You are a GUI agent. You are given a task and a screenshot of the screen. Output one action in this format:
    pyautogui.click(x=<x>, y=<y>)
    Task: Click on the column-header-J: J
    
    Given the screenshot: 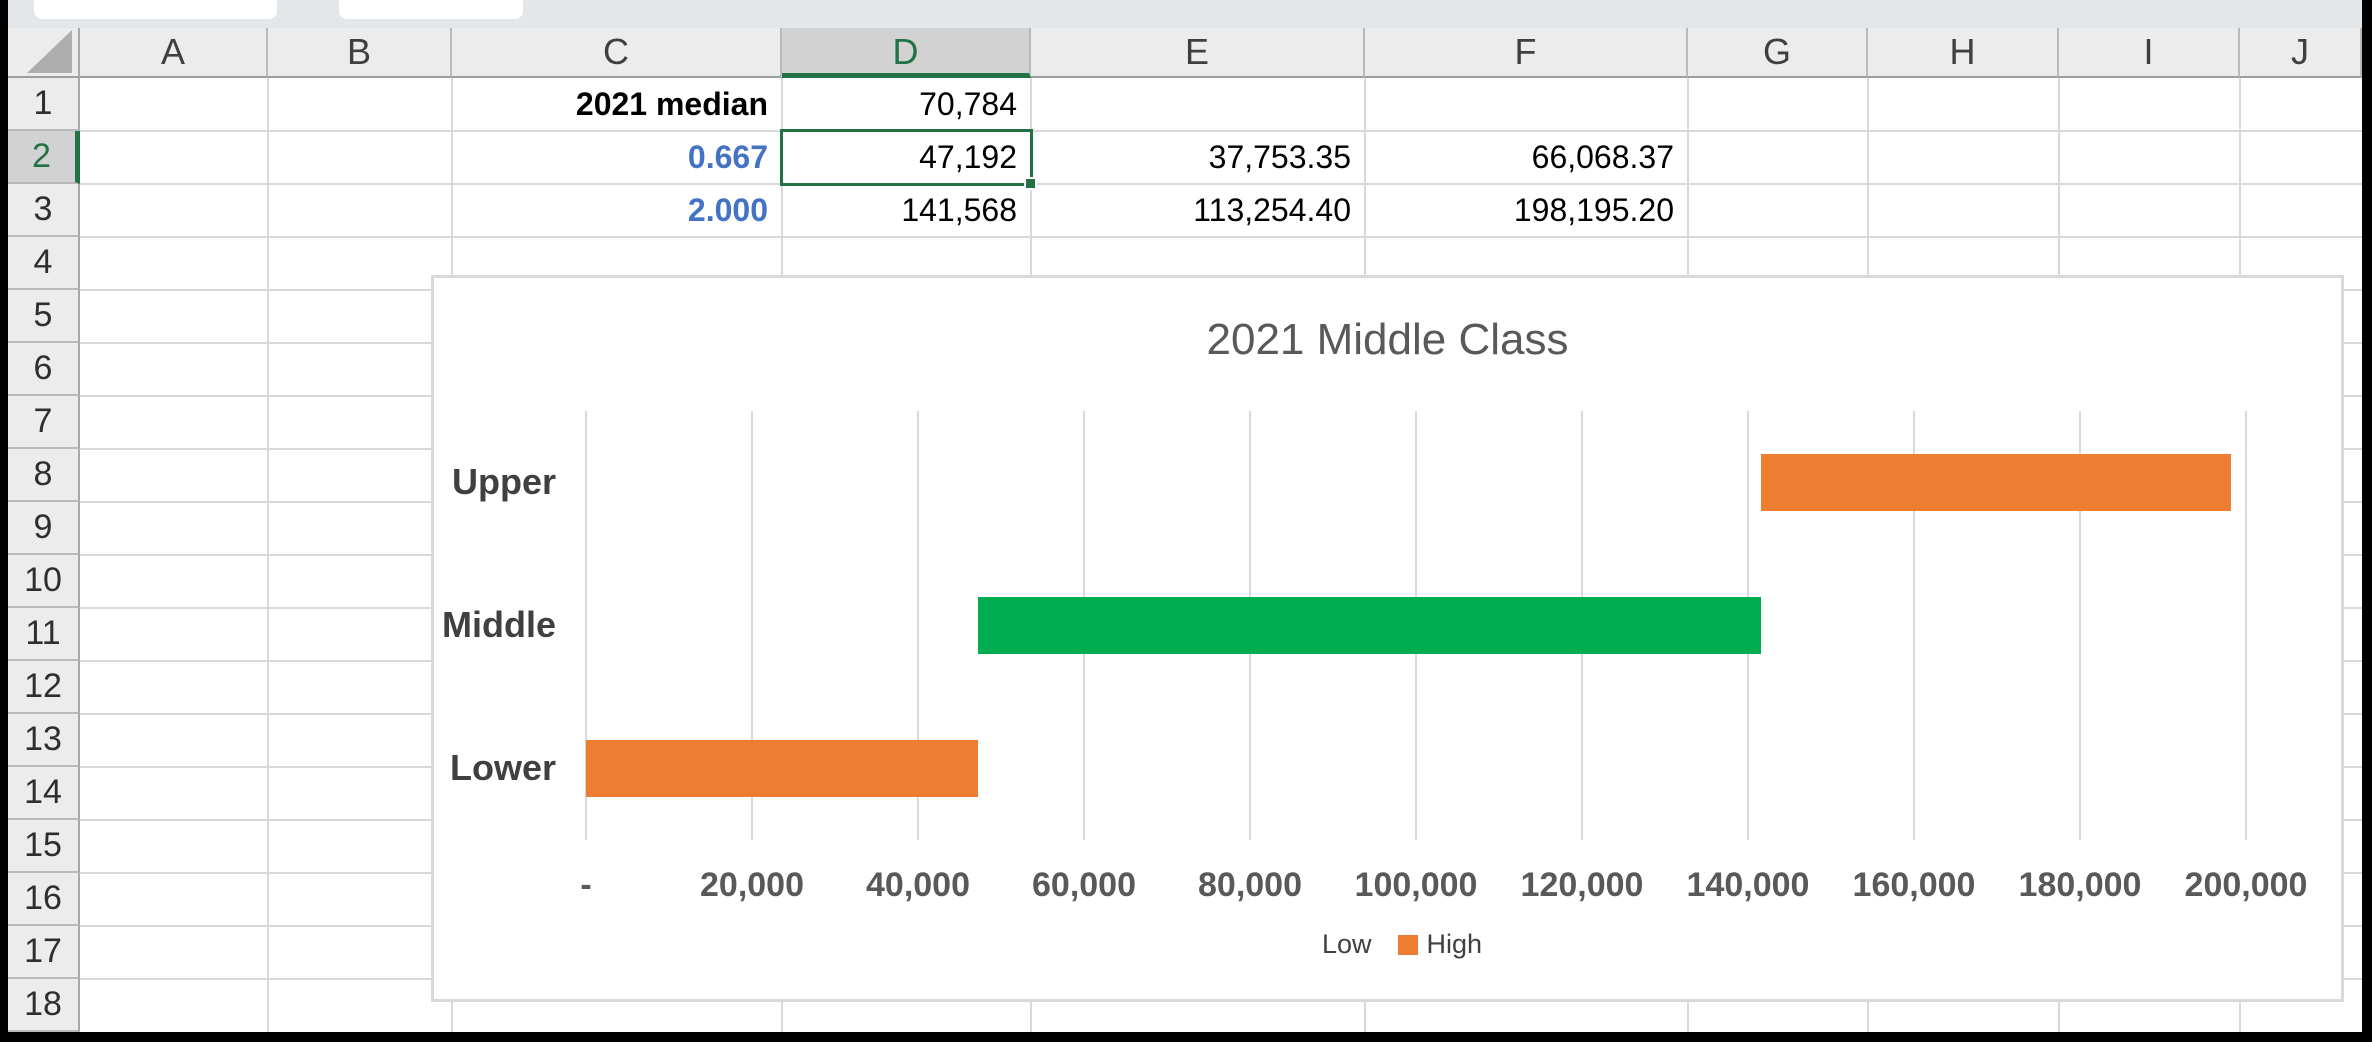 What is the action you would take?
    pyautogui.click(x=2301, y=53)
    